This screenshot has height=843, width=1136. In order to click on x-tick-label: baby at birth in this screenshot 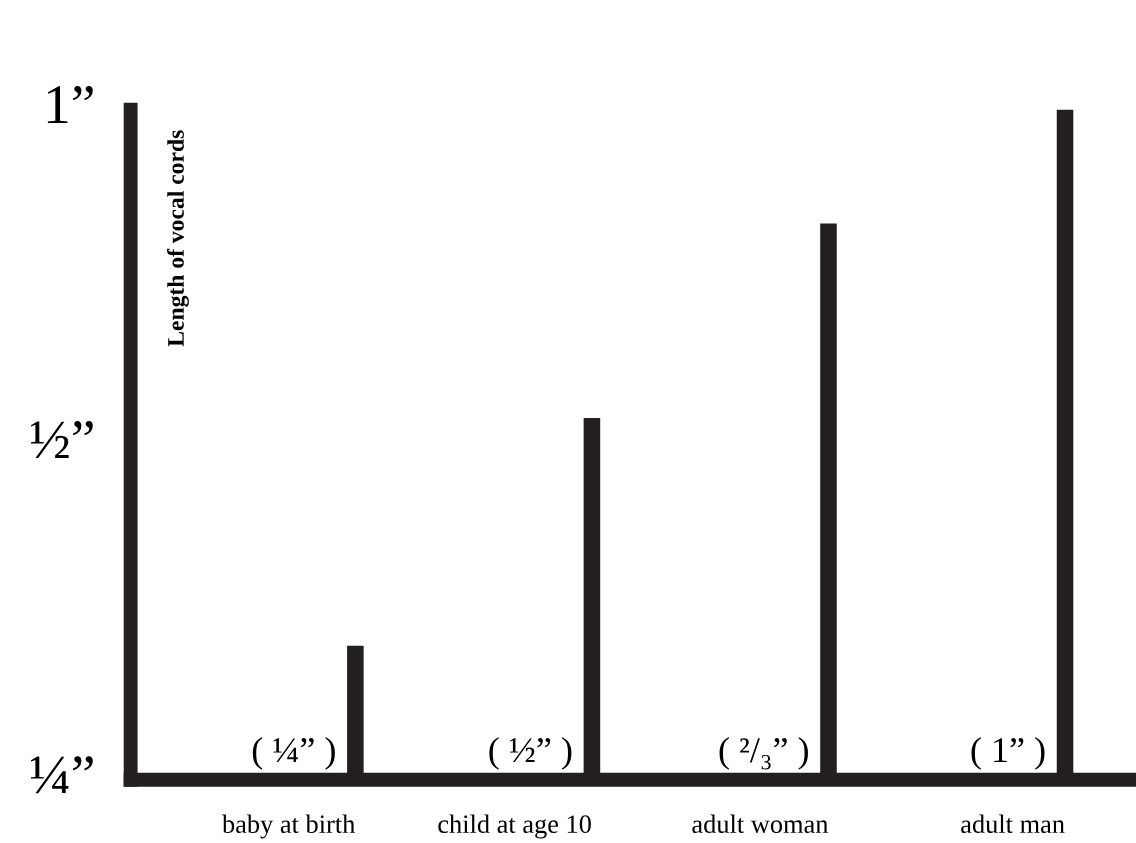, I will do `click(288, 826)`.